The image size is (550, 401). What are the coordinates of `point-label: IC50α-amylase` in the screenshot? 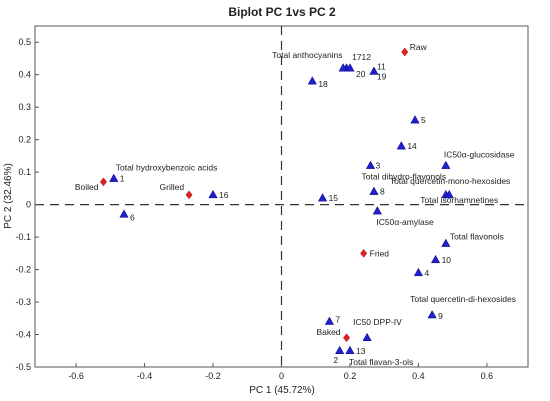 It's located at (405, 222).